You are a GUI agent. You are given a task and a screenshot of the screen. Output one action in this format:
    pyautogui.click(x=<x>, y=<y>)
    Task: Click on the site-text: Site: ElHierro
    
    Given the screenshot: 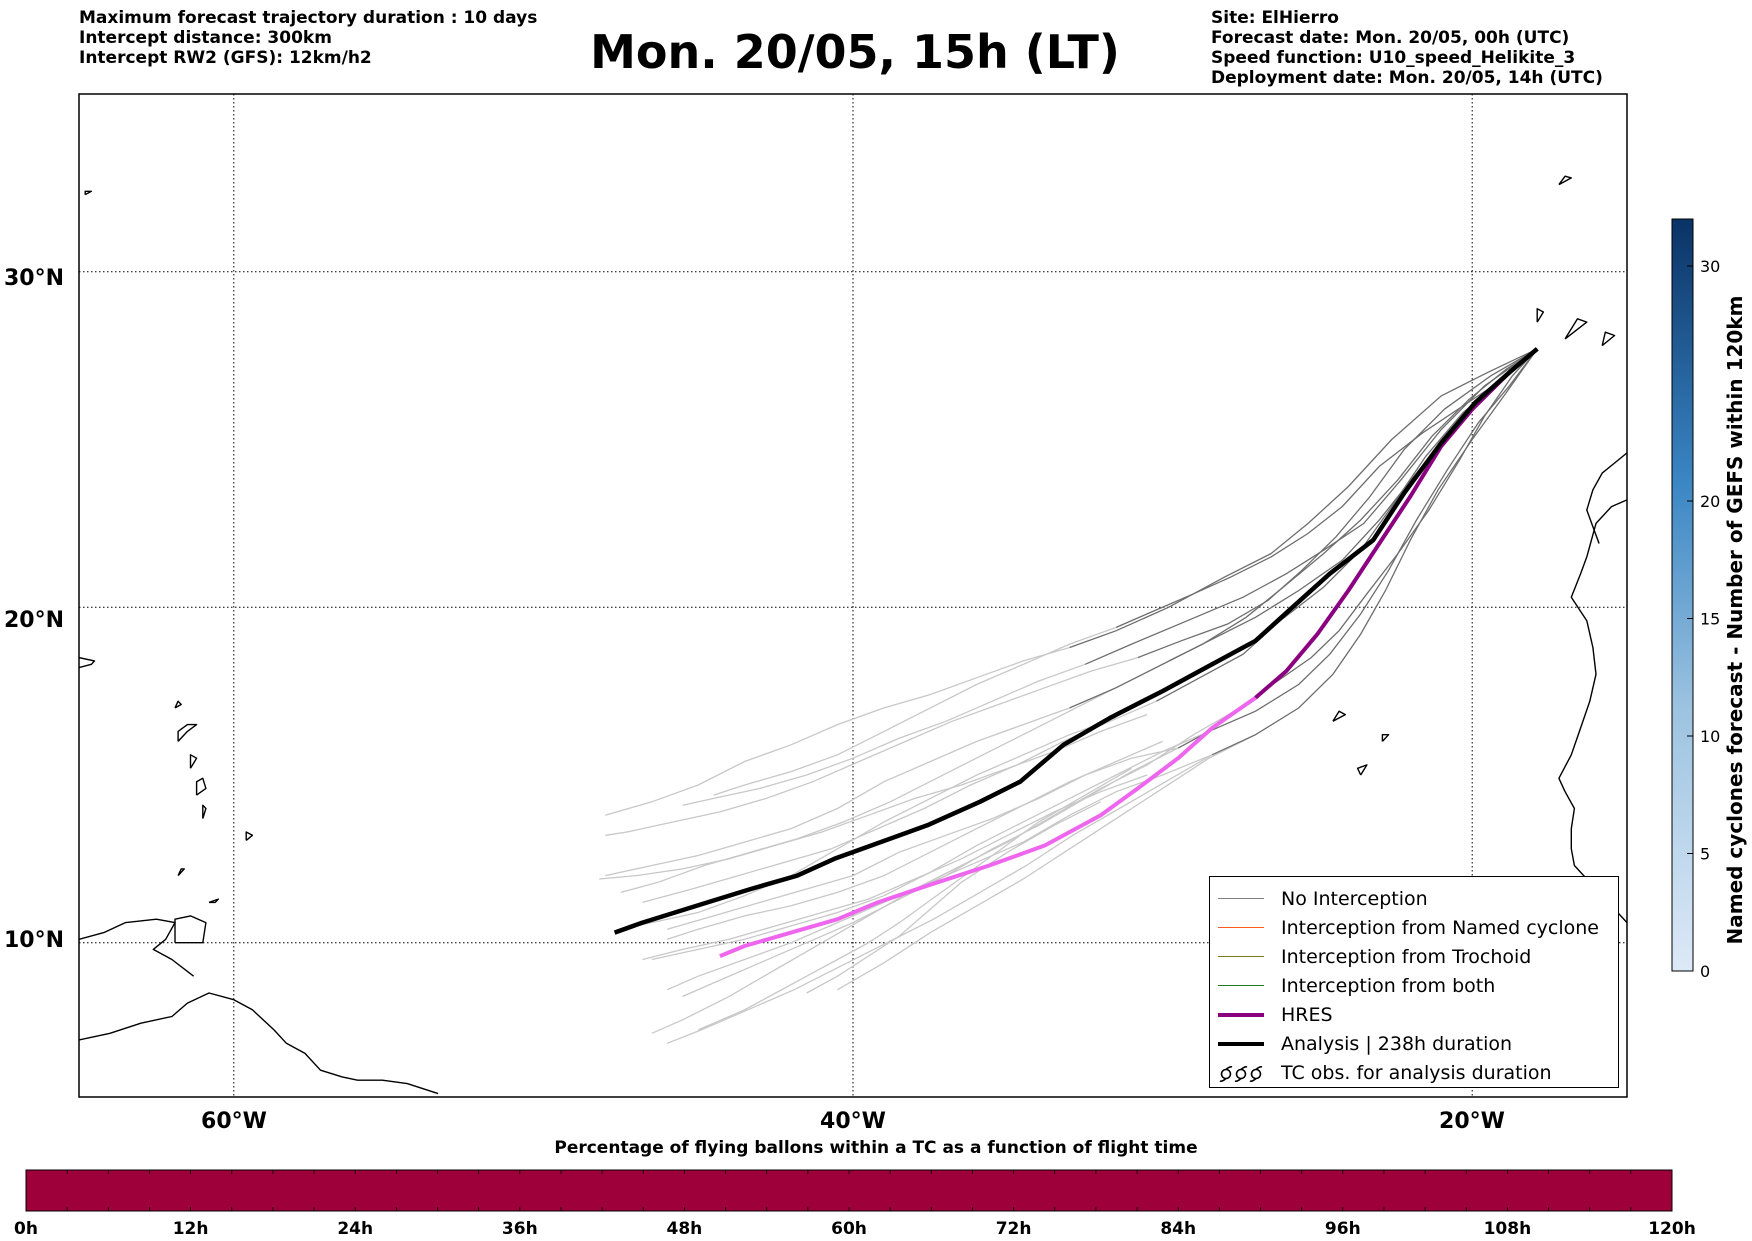 What is the action you would take?
    pyautogui.click(x=1275, y=18)
    